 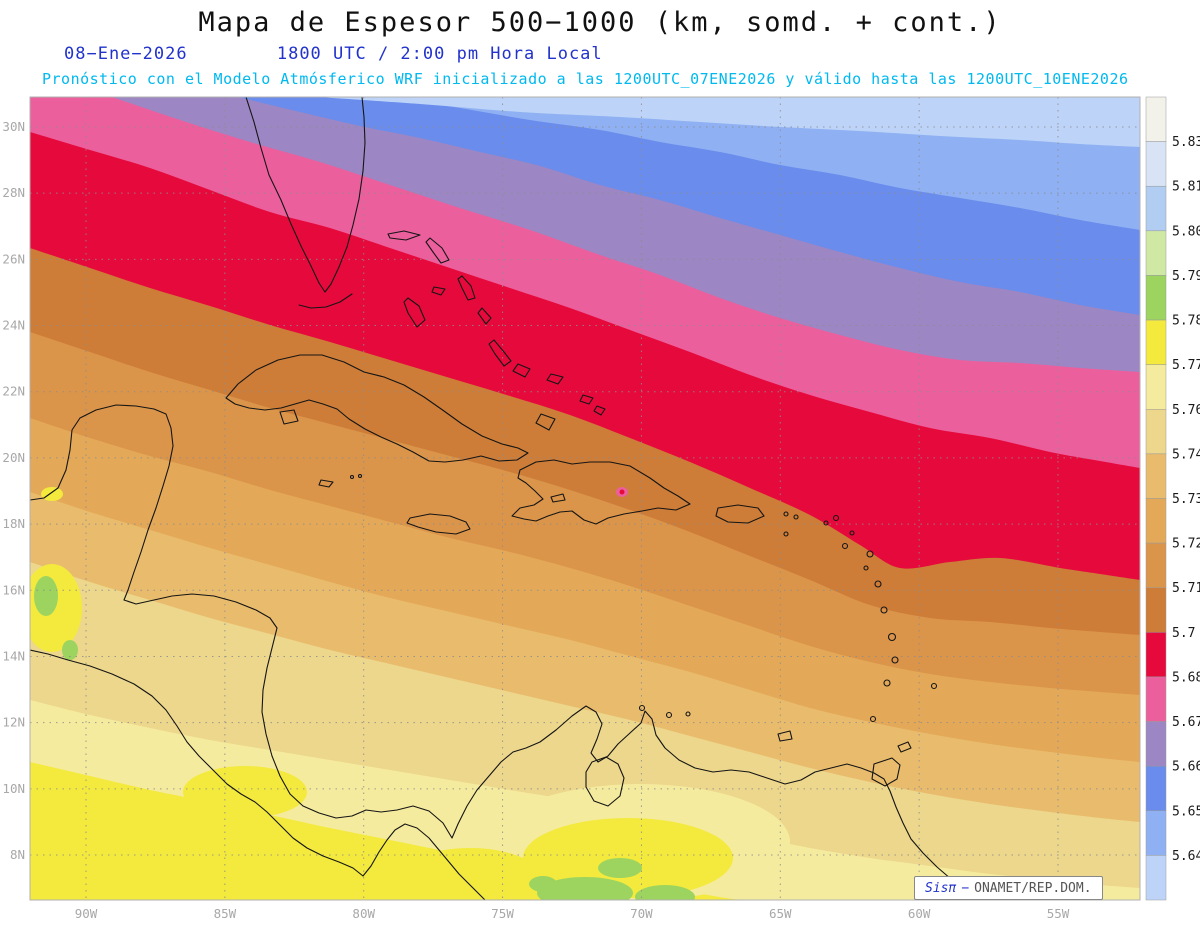 What do you see at coordinates (326, 483) in the screenshot?
I see `coastline-grand-cayman` at bounding box center [326, 483].